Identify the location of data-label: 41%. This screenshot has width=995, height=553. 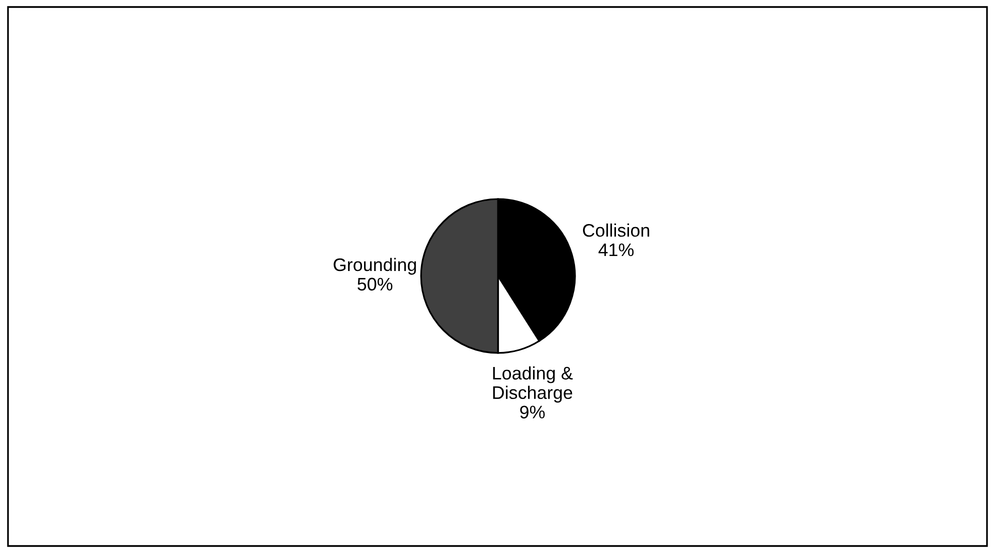
(616, 250).